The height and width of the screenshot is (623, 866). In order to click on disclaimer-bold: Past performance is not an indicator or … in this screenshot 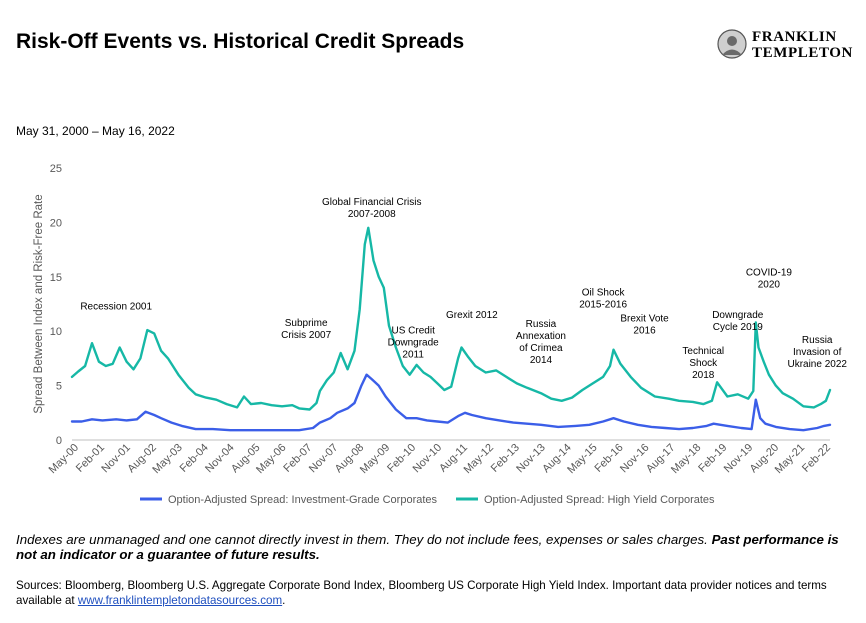, I will do `click(427, 547)`.